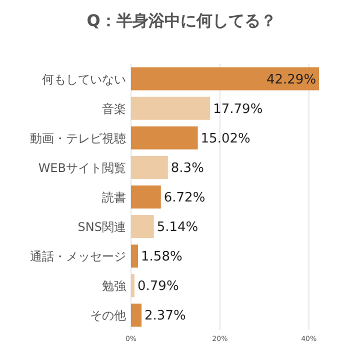  Describe the element at coordinates (185, 198) in the screenshot. I see `data-label: 6.72%` at that location.